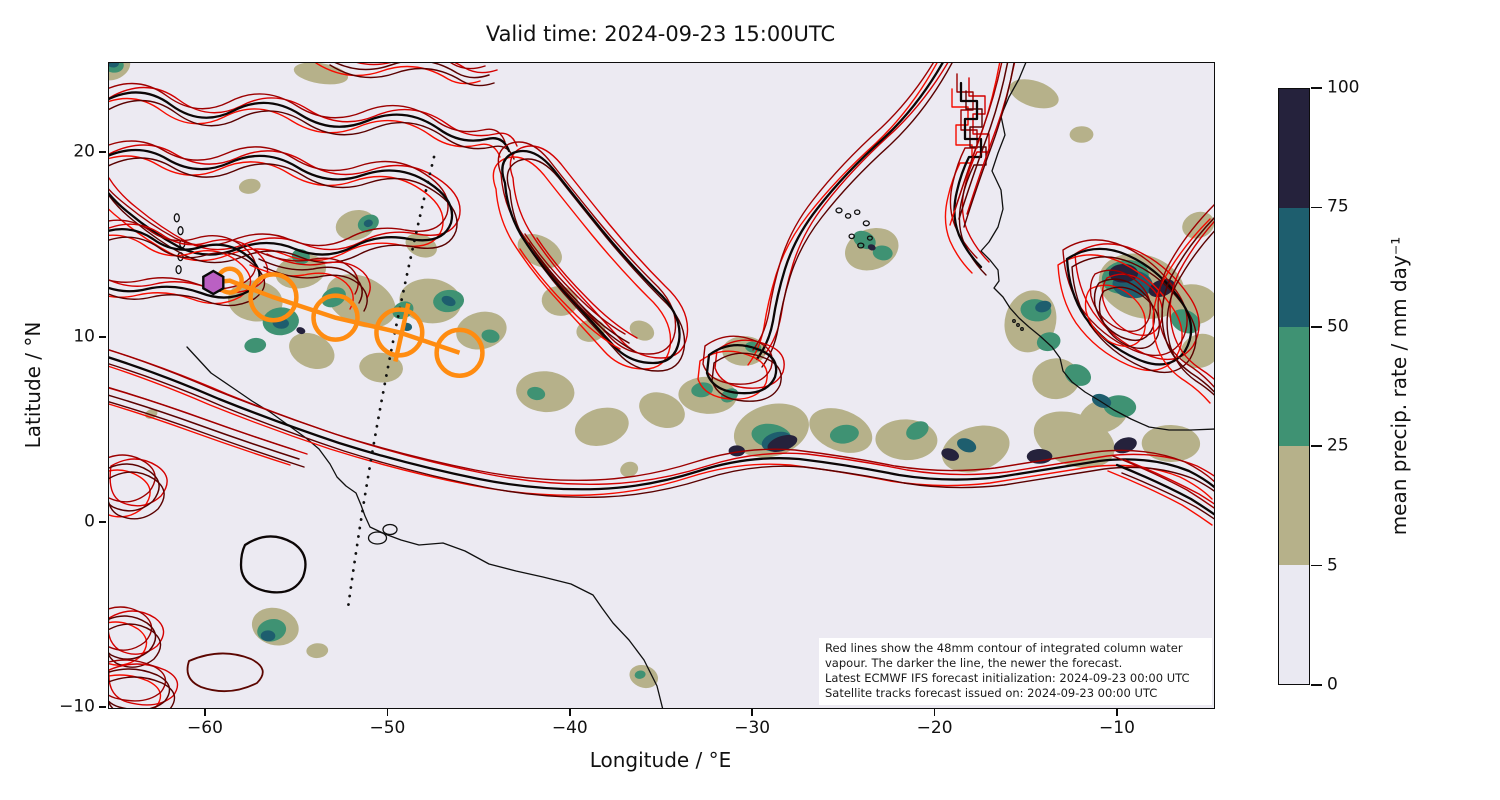 The image size is (1500, 800). Describe the element at coordinates (660, 760) in the screenshot. I see `x-axis-label: Longitude / °E` at that location.